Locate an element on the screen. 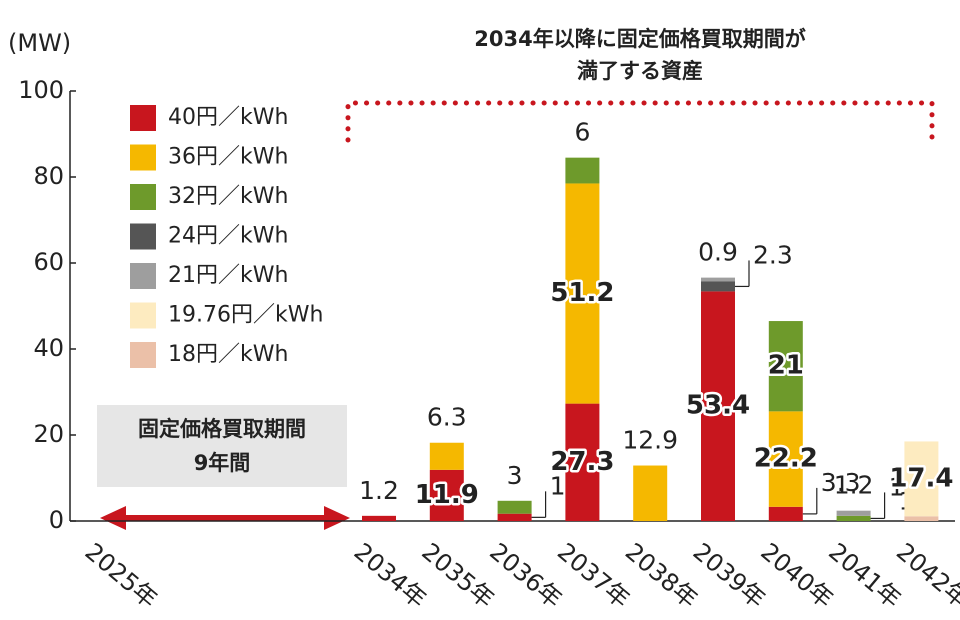 Image resolution: width=960 pixels, height=620 pixels. annotation: 満了する資産 is located at coordinates (640, 71).